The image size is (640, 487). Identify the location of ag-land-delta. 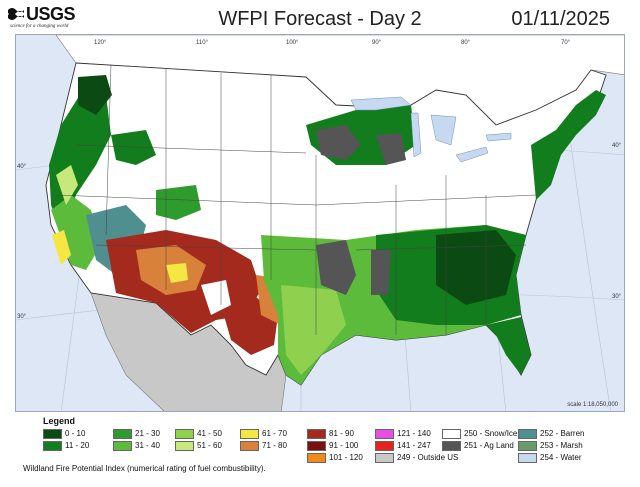
(381, 272).